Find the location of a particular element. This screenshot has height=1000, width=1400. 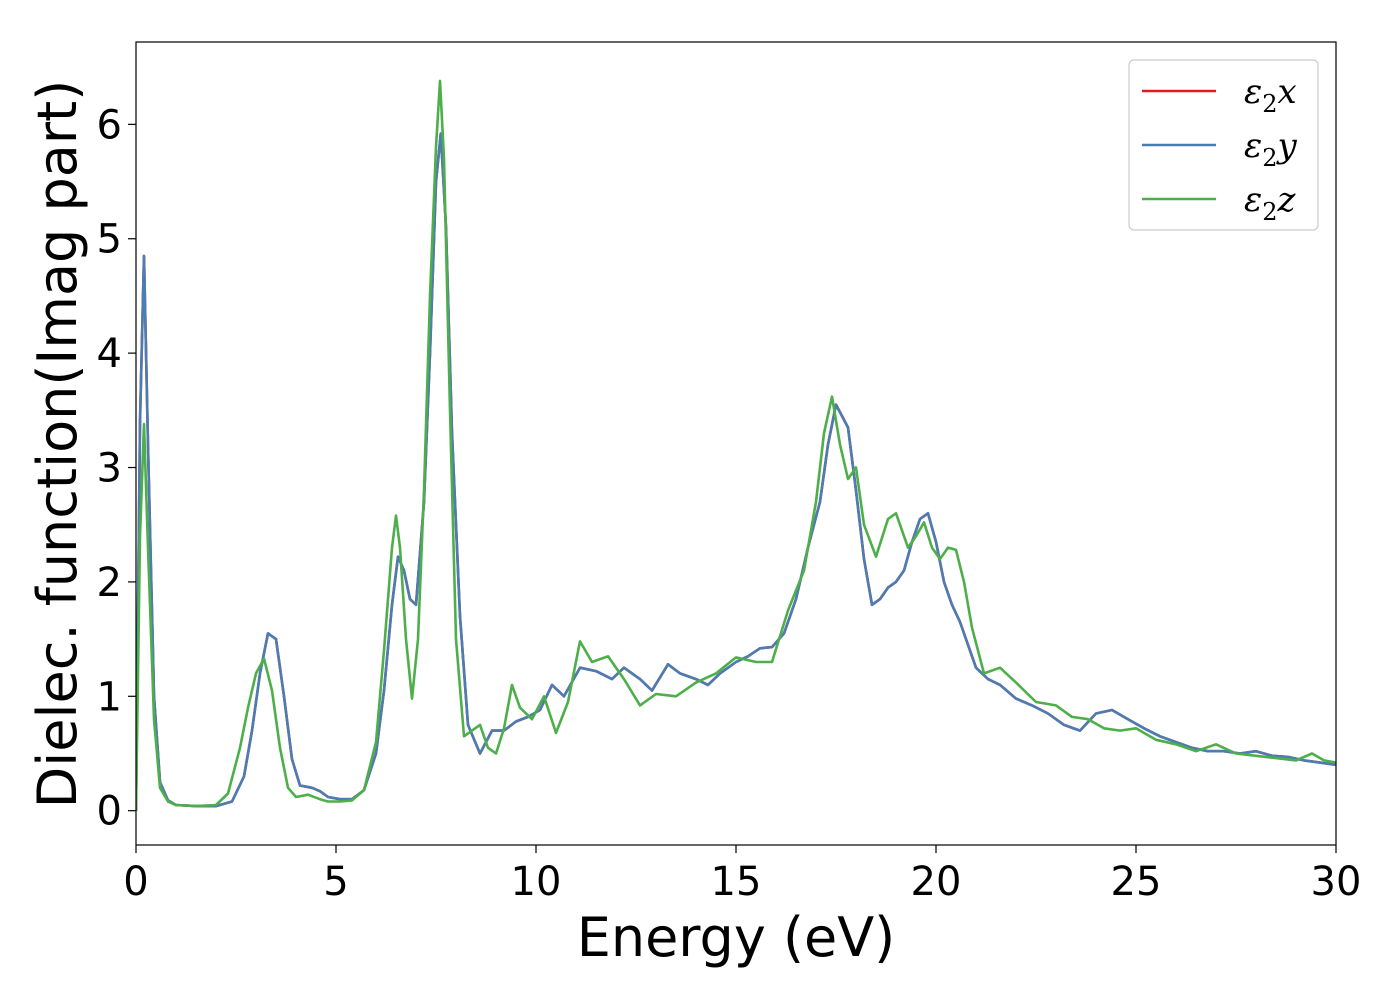

y-axis-title: Dielec. function(Imag part) is located at coordinates (57, 444).